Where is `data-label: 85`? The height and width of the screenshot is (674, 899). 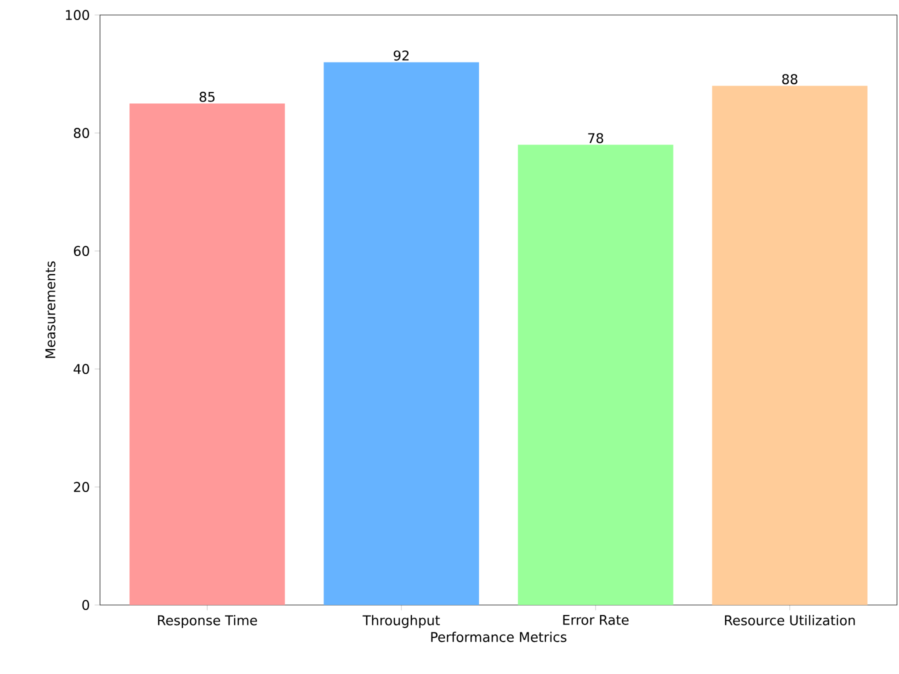
data-label: 85 is located at coordinates (207, 97).